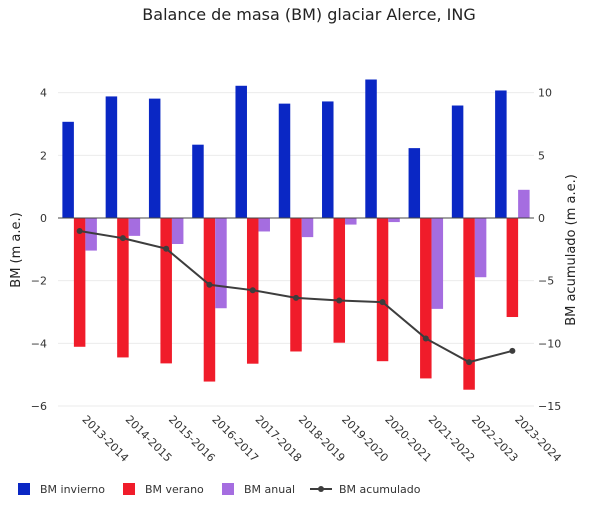 Image resolution: width=603 pixels, height=506 pixels. What do you see at coordinates (549, 343) in the screenshot?
I see `y2-tick-label: −10` at bounding box center [549, 343].